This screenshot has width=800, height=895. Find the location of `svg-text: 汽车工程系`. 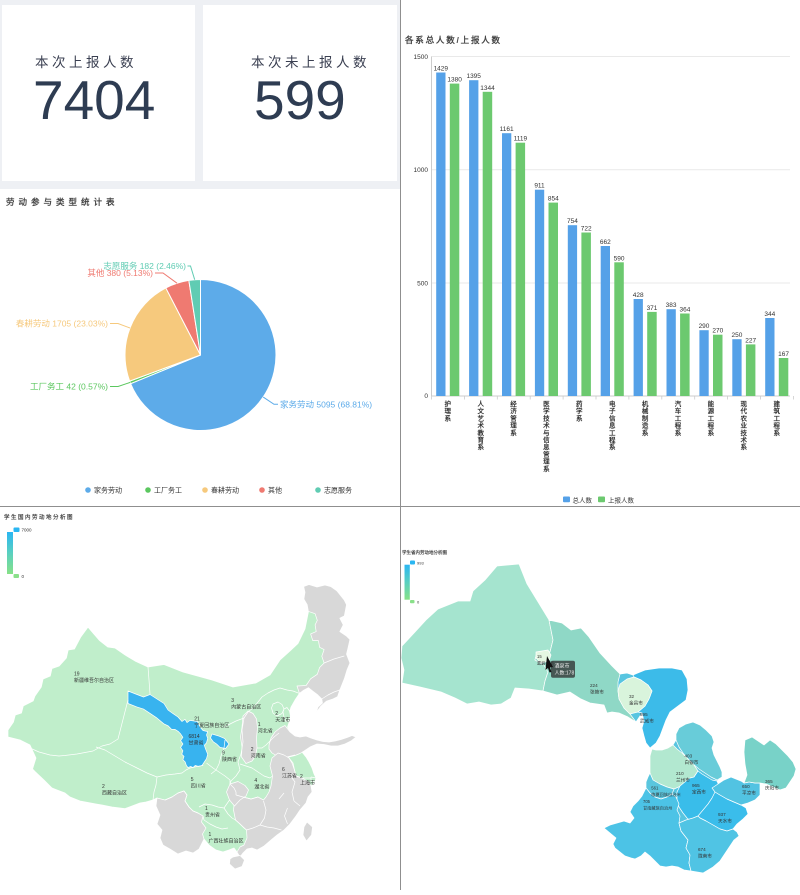

svg-text: 汽车工程系 is located at coordinates (678, 418).